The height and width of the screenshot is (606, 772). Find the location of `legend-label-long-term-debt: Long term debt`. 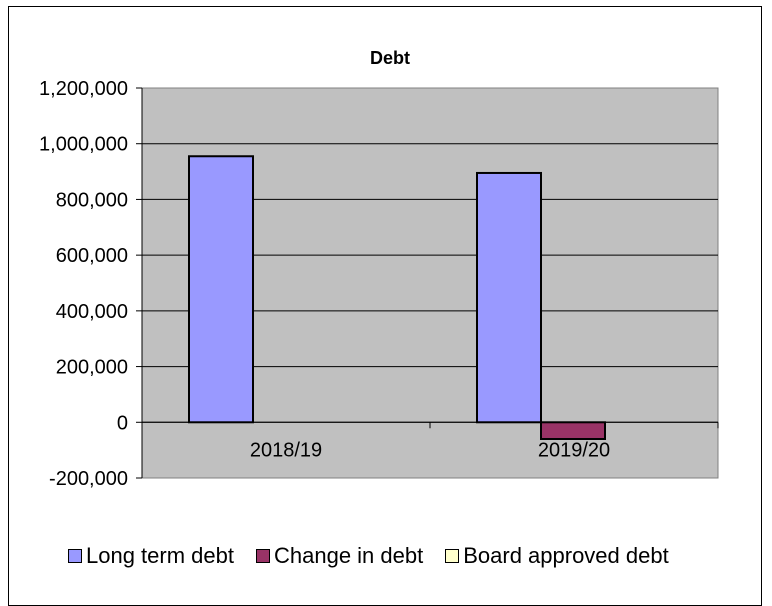

legend-label-long-term-debt: Long term debt is located at coordinates (160, 555).